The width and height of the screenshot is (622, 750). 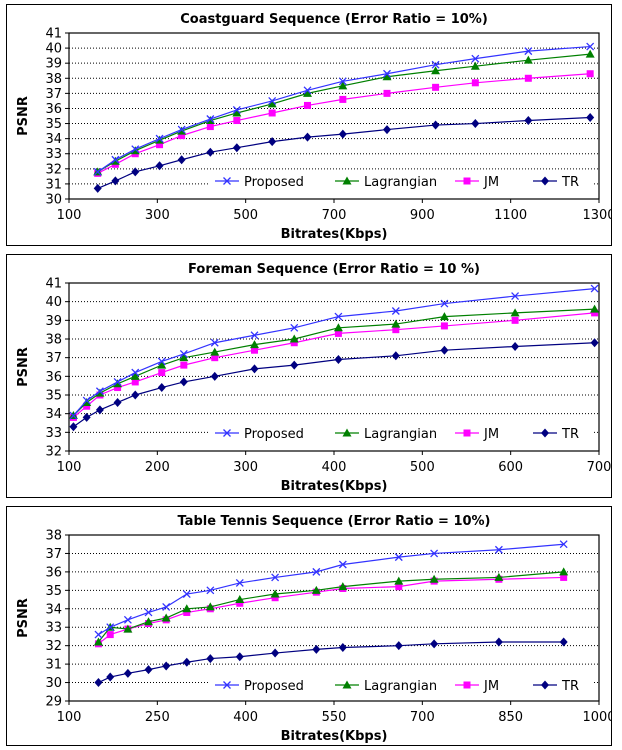 I want to click on series-lagrangian, so click(x=344, y=112).